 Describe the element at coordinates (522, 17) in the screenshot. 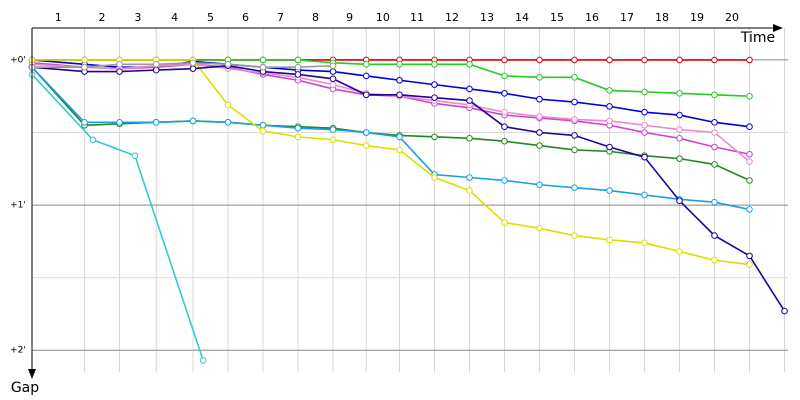

I see `lap-label: 14` at that location.